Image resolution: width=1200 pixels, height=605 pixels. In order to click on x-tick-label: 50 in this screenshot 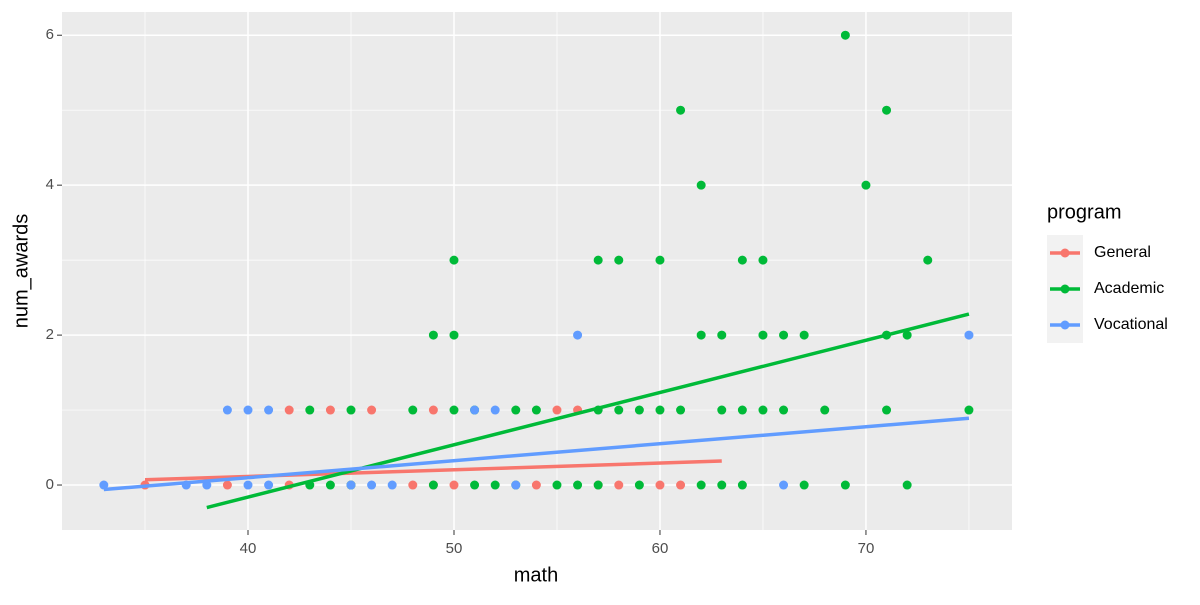, I will do `click(454, 548)`.